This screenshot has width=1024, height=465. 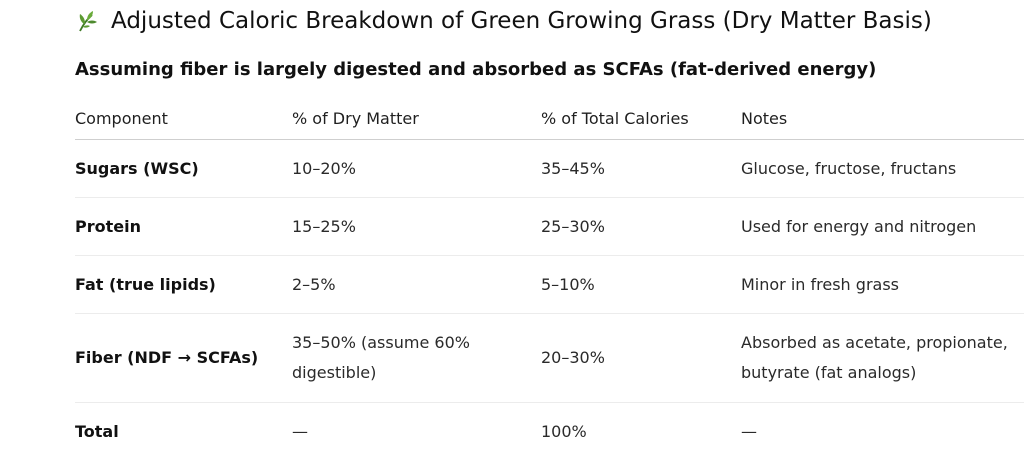 What do you see at coordinates (97, 431) in the screenshot?
I see `component-cell: Total` at bounding box center [97, 431].